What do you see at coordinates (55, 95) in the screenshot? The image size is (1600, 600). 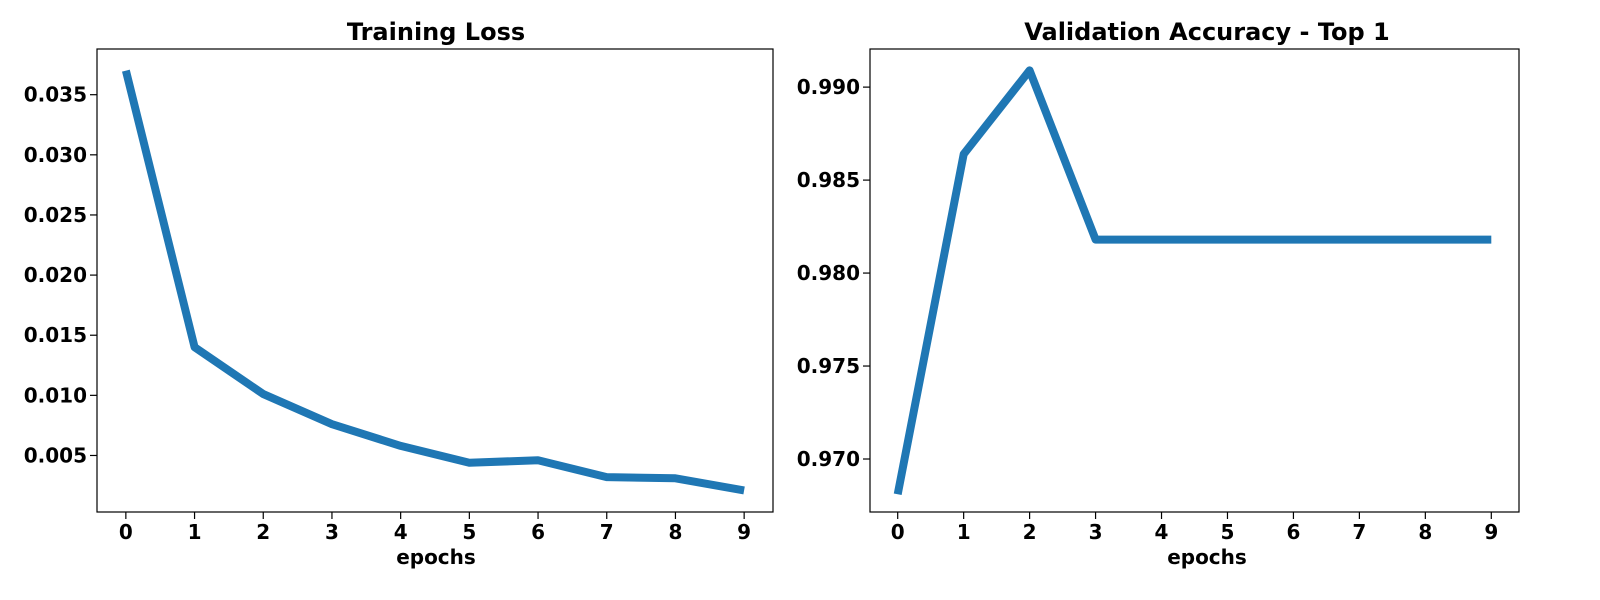 I see `y-tick-label: 0.035` at bounding box center [55, 95].